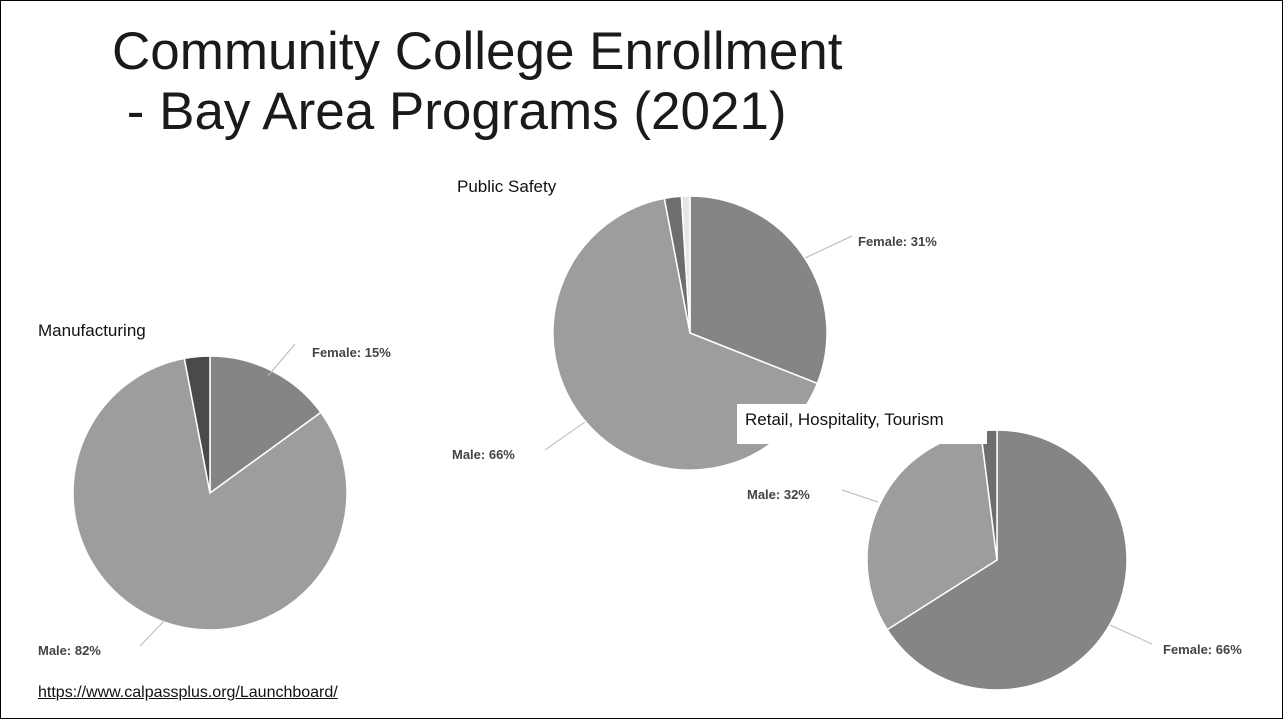  I want to click on slice-label: Female: 15%, so click(351, 352).